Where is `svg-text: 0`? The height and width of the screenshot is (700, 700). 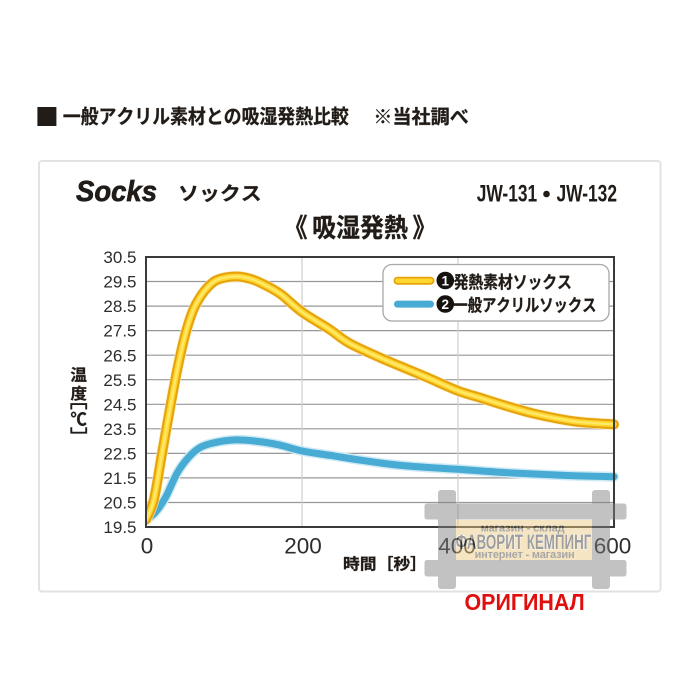 svg-text: 0 is located at coordinates (147, 546).